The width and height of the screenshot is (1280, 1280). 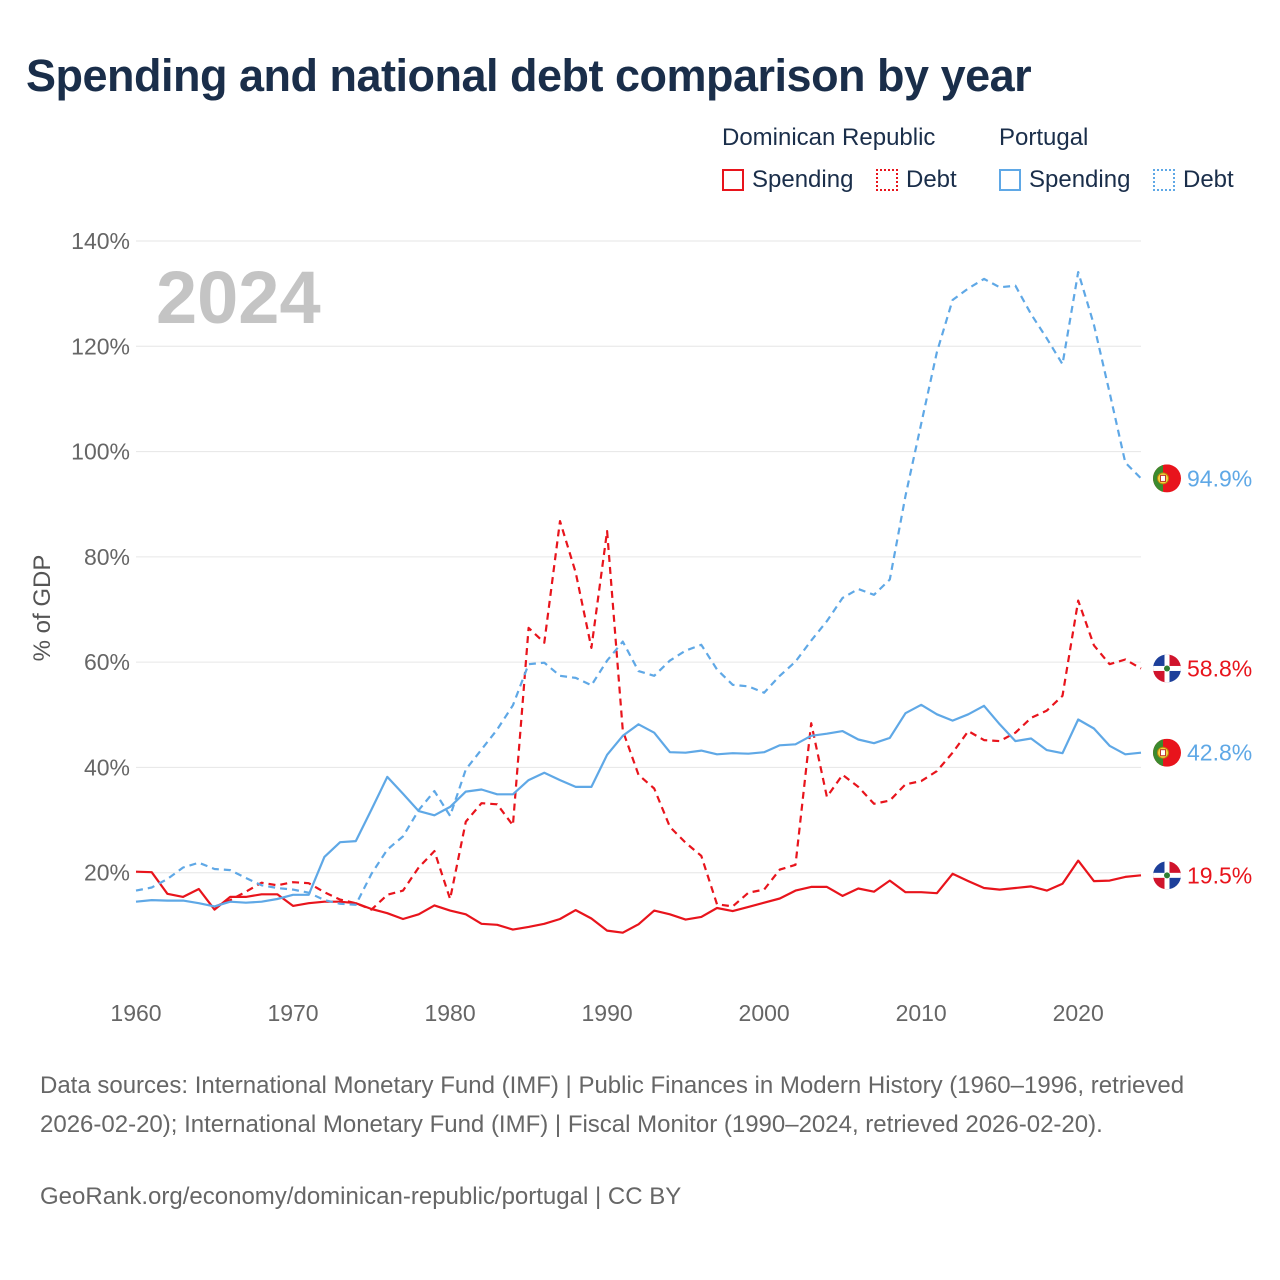 I want to click on y-tick-label: 20%, so click(x=107, y=873).